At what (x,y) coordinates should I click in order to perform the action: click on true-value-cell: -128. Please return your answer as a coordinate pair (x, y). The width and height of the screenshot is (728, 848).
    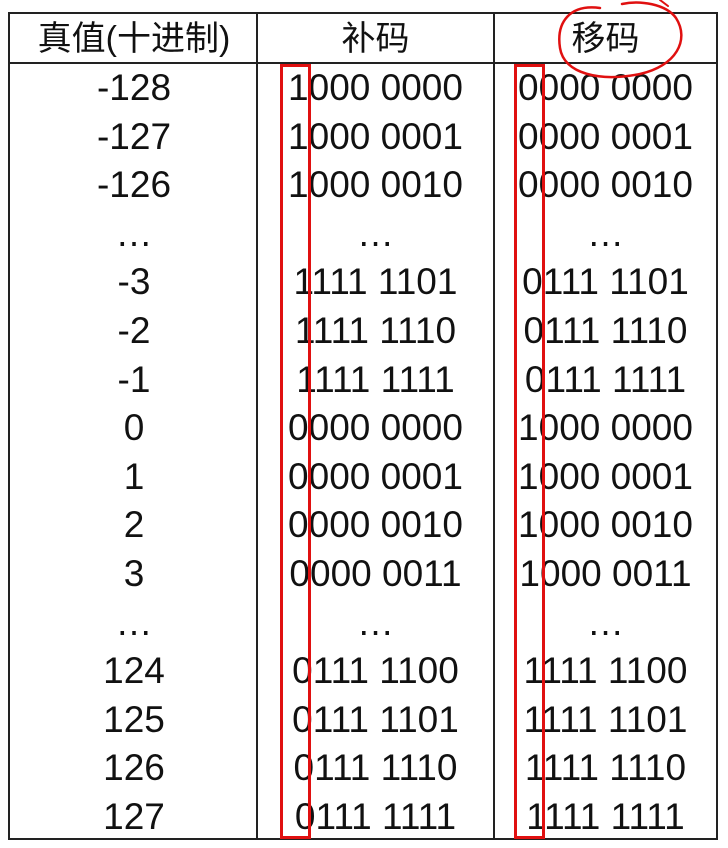
    Looking at the image, I should click on (134, 87).